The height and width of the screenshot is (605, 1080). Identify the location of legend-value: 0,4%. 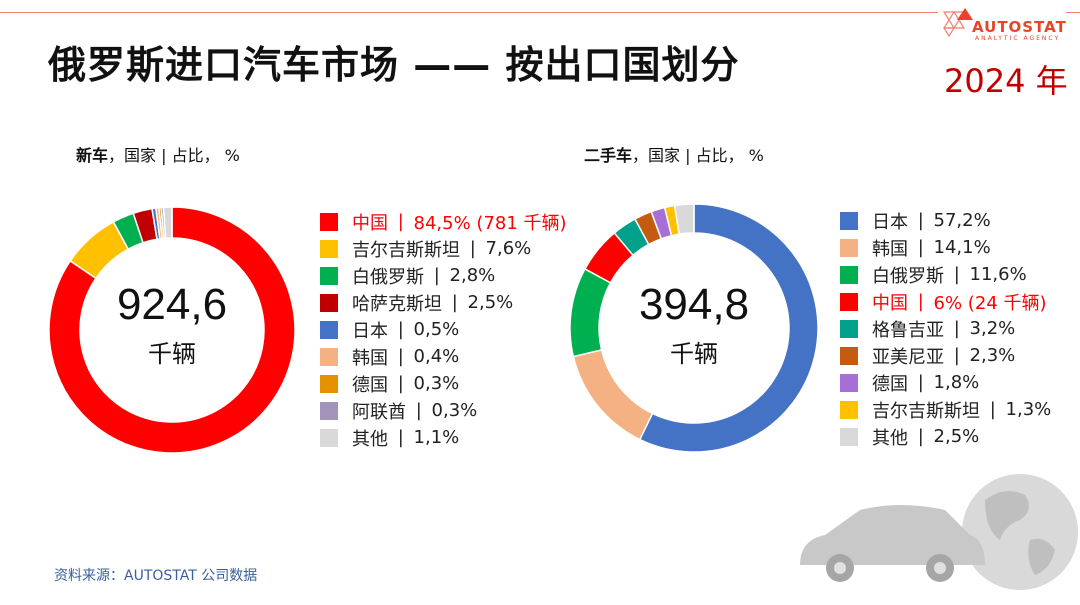
(436, 356).